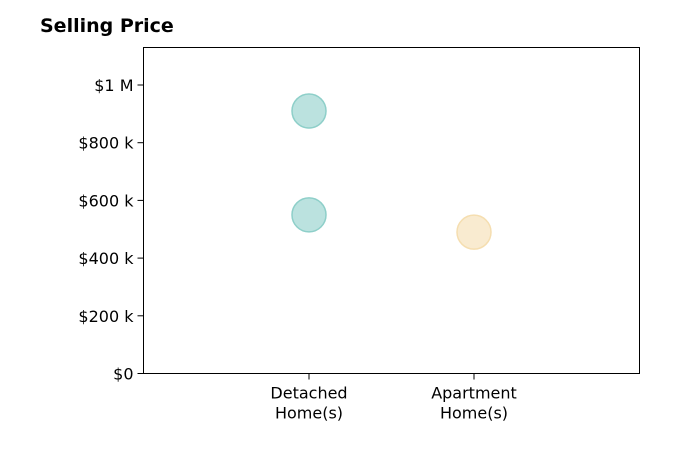  Describe the element at coordinates (474, 393) in the screenshot. I see `x-tick-label-line: Apartment` at that location.